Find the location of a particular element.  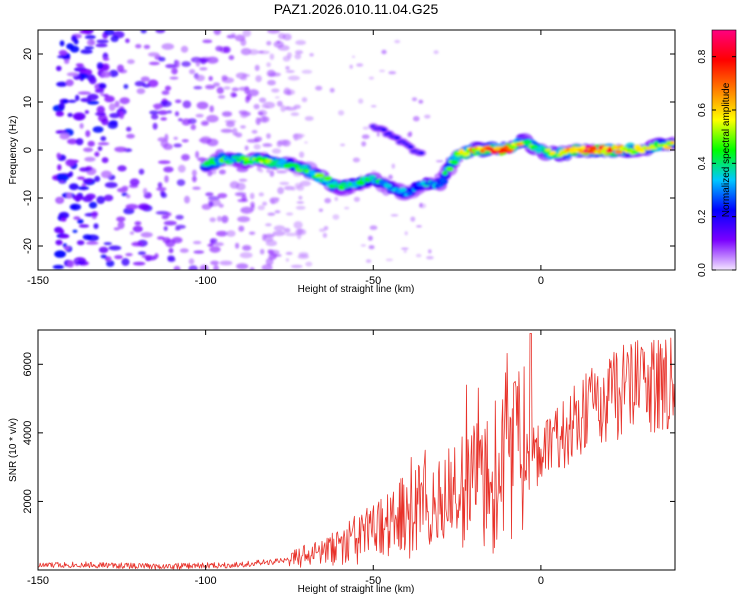

x-tick-label: -100 is located at coordinates (206, 581).